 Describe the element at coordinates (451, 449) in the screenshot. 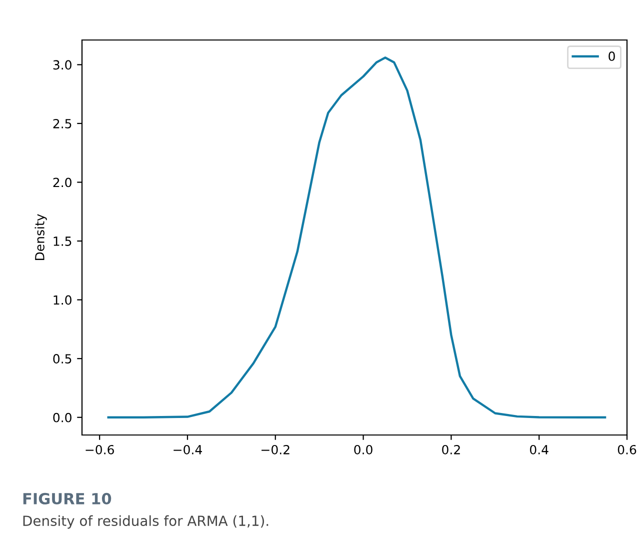

I see `x-tick-label: 0.2` at that location.